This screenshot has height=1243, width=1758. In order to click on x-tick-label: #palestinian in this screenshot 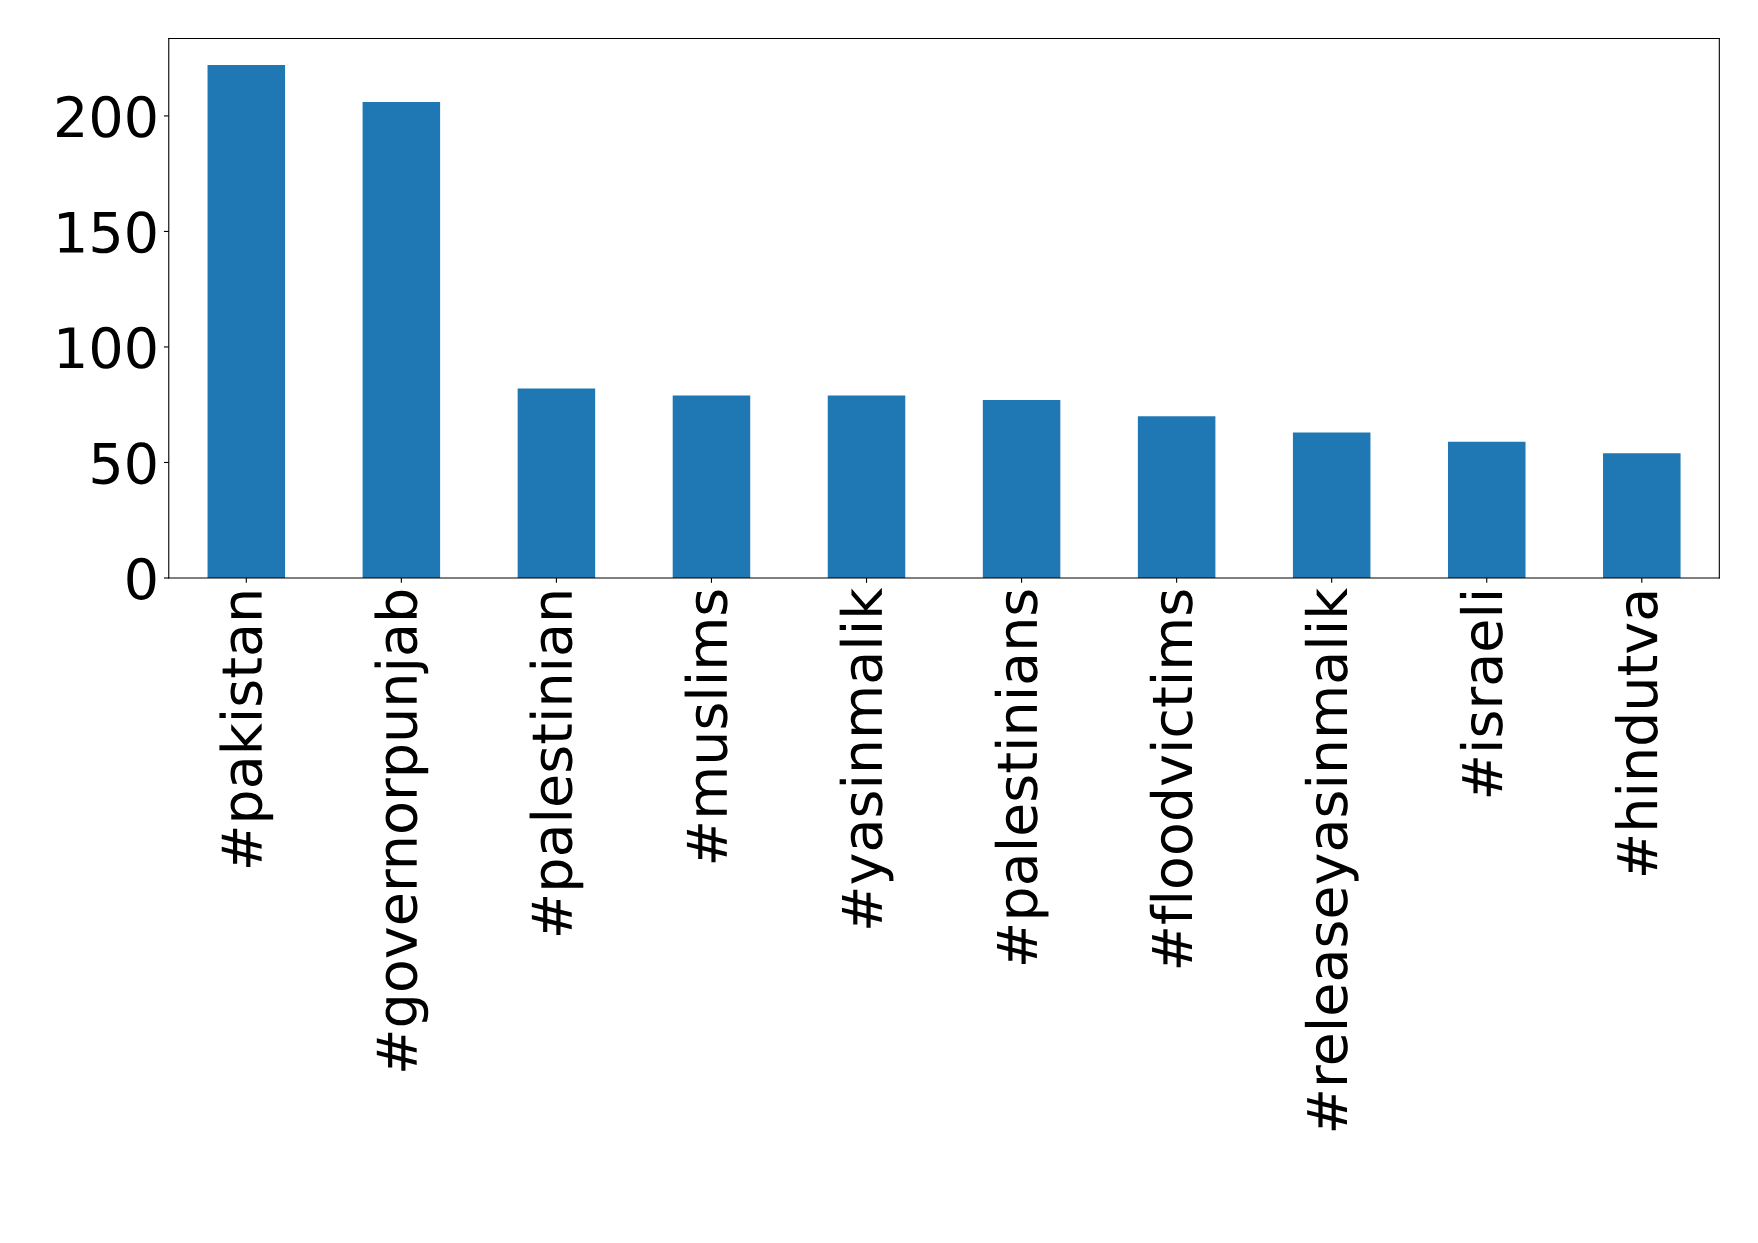, I will do `click(556, 763)`.